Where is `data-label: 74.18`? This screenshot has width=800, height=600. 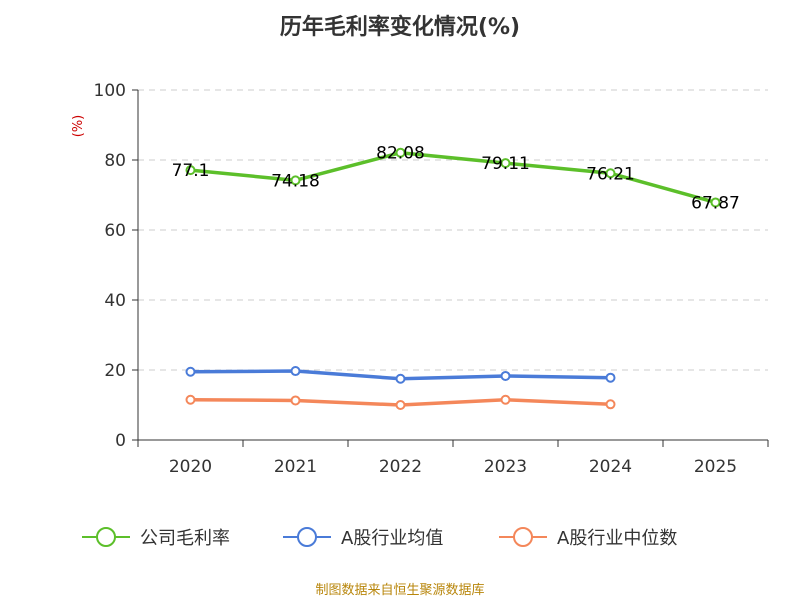 data-label: 74.18 is located at coordinates (295, 181).